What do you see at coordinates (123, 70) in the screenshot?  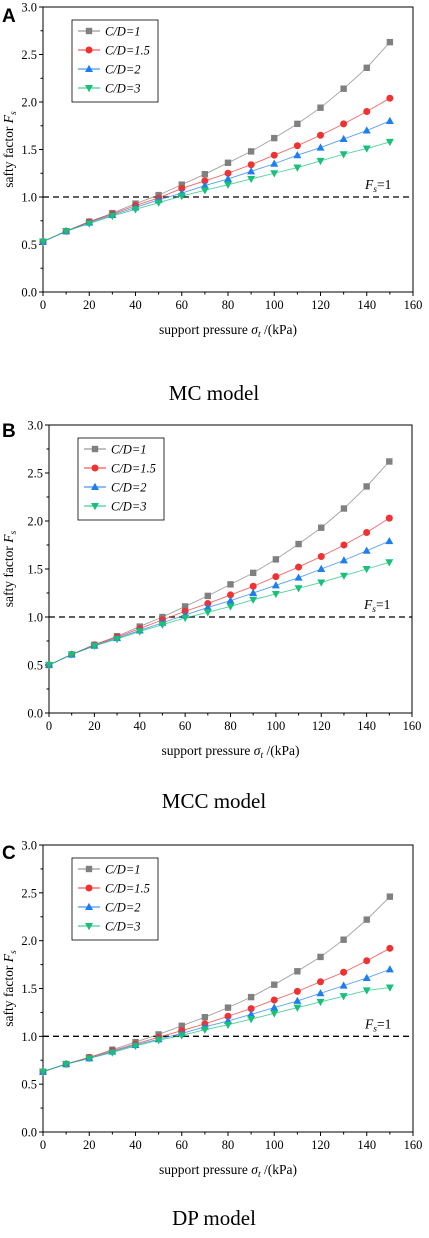 I see `legend-label: C/D=2` at bounding box center [123, 70].